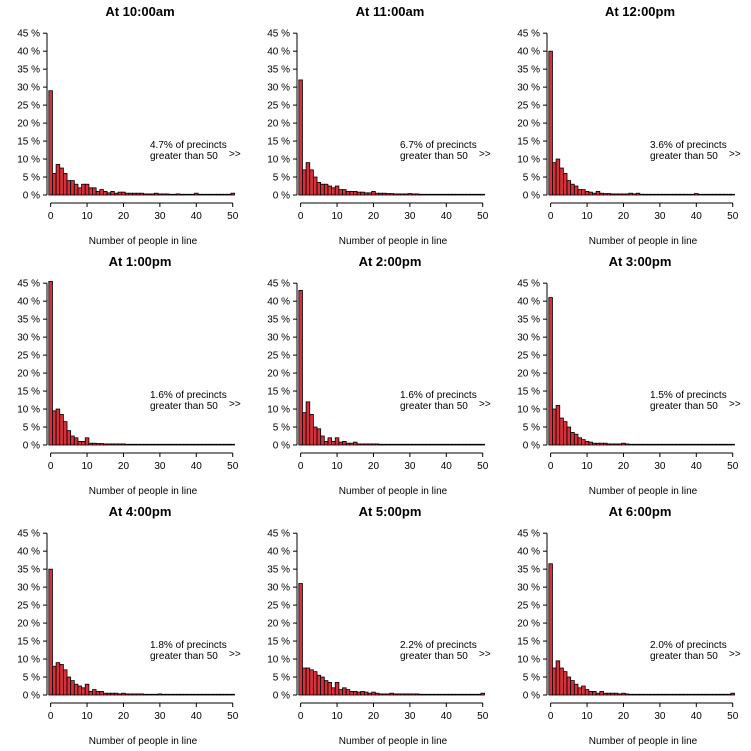 This screenshot has width=751, height=751. Describe the element at coordinates (87, 466) in the screenshot. I see `x-tick-label: 10` at that location.